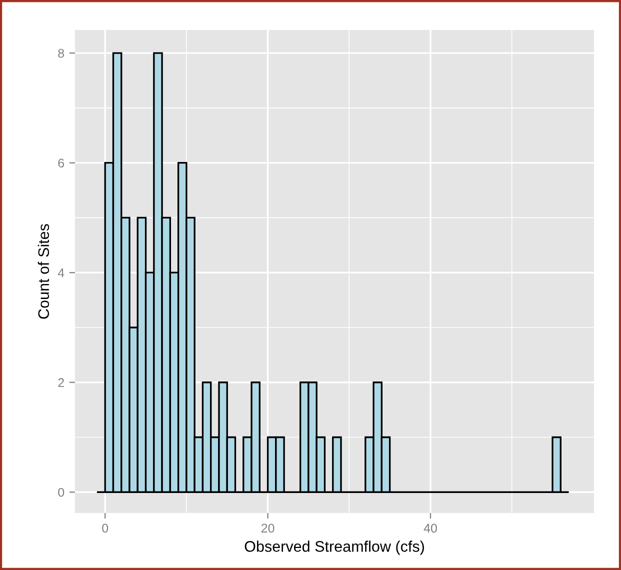 This screenshot has width=621, height=570. Describe the element at coordinates (61, 382) in the screenshot. I see `y-tick-label: 2` at that location.